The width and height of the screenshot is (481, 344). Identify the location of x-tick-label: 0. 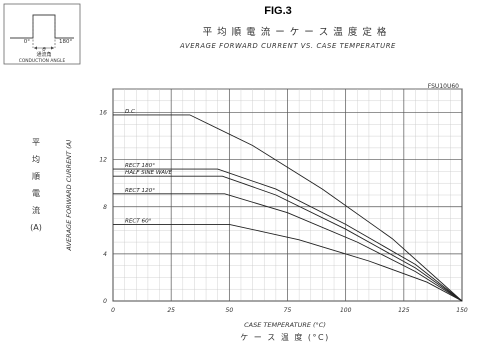
(113, 310).